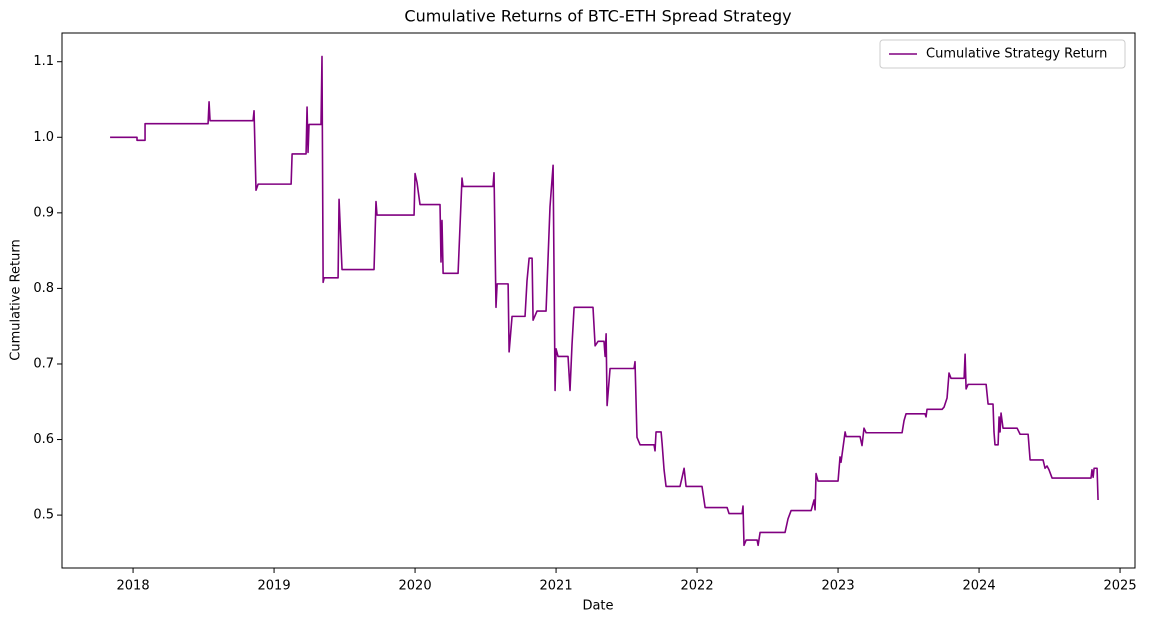 The image size is (1156, 624). I want to click on x-tick-label: 2023, so click(838, 586).